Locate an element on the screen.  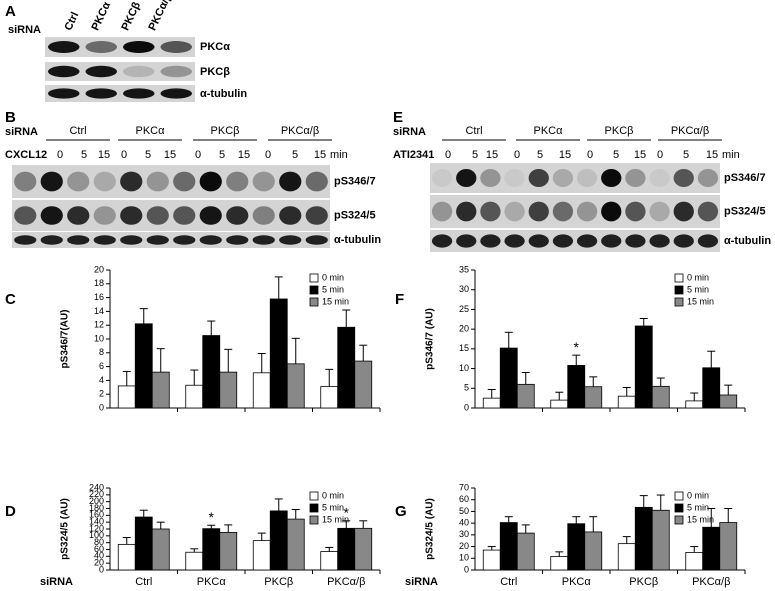
lane-label: Ctrl is located at coordinates (71, 21).